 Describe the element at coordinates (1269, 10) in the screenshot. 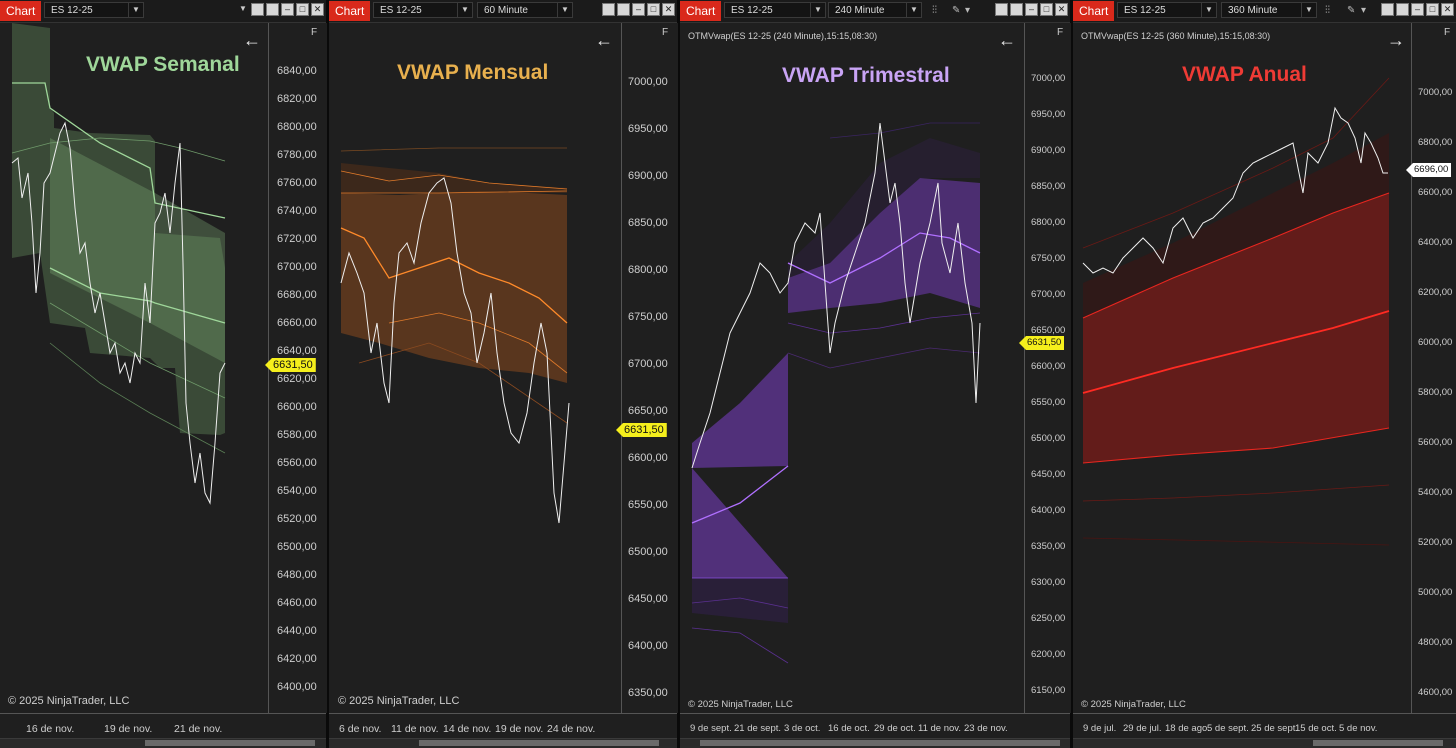

I see `interval-selector: 360 Minute ▼` at that location.